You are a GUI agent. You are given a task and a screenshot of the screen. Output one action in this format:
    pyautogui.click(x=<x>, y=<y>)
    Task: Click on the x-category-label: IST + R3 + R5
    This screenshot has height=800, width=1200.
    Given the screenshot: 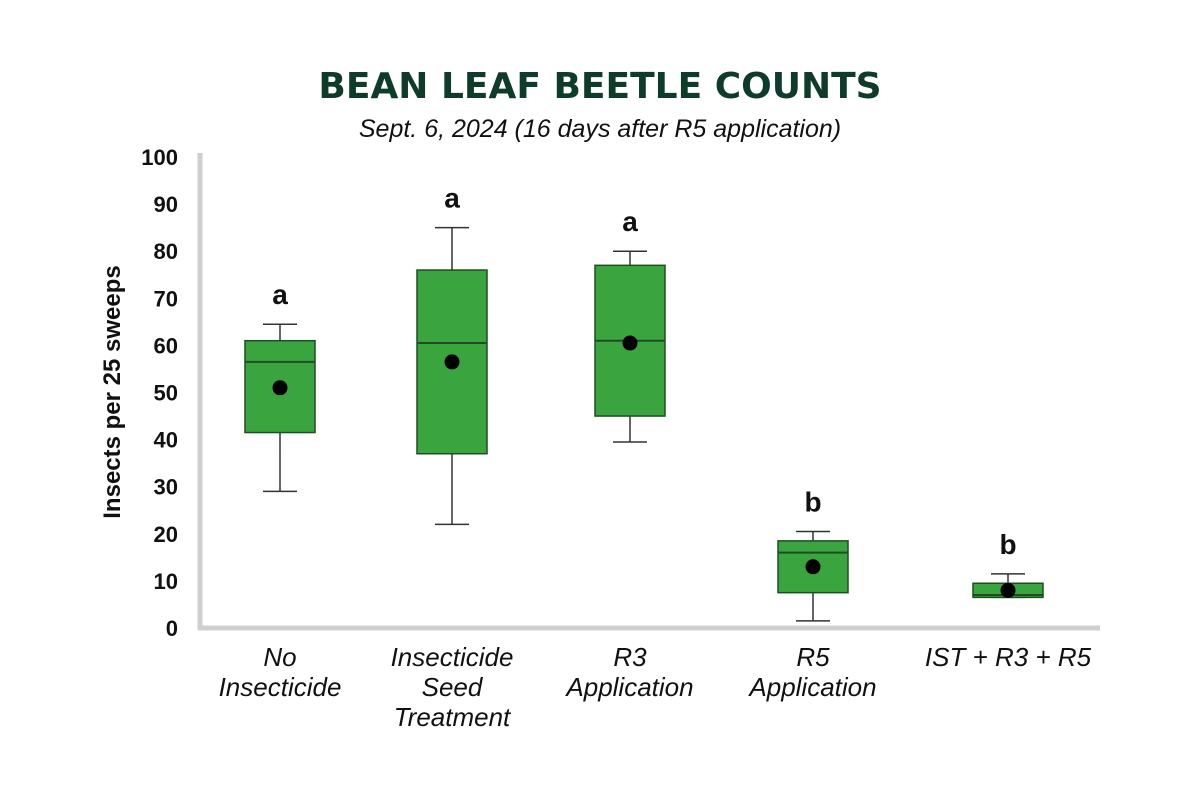 What is the action you would take?
    pyautogui.click(x=1008, y=657)
    